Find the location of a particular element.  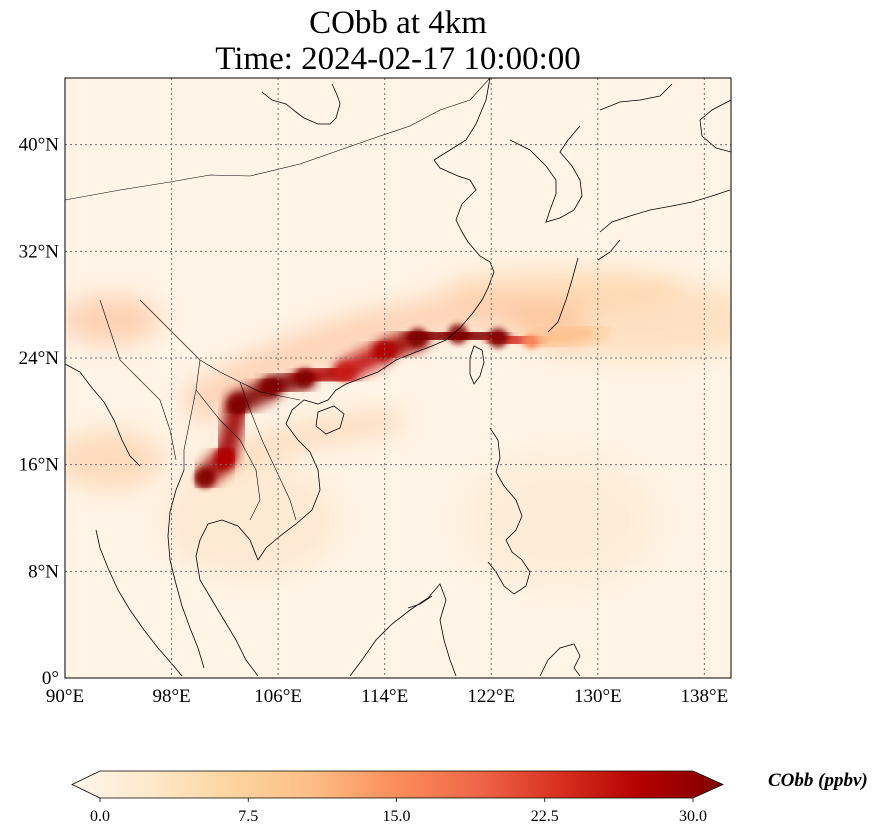

plume-west is located at coordinates (115, 460).